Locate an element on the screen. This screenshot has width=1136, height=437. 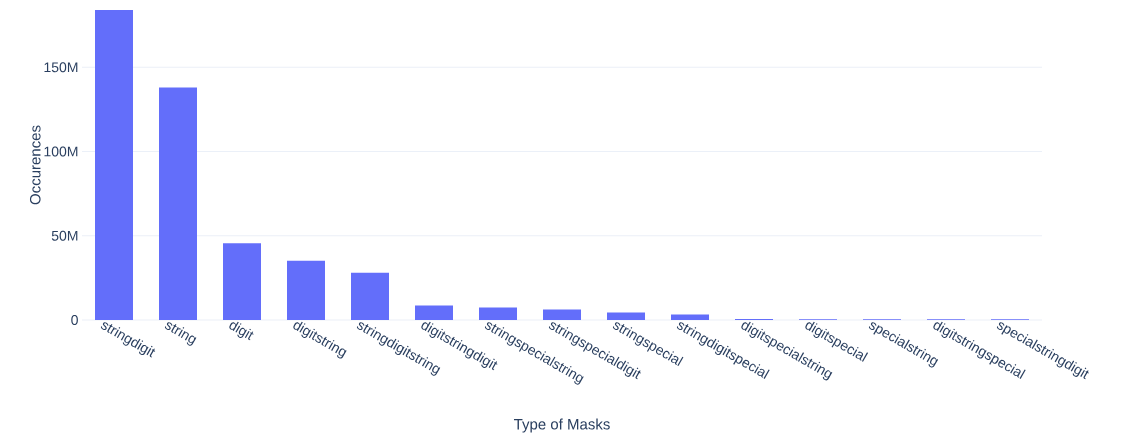
y-axis-title: Occurences is located at coordinates (35, 165).